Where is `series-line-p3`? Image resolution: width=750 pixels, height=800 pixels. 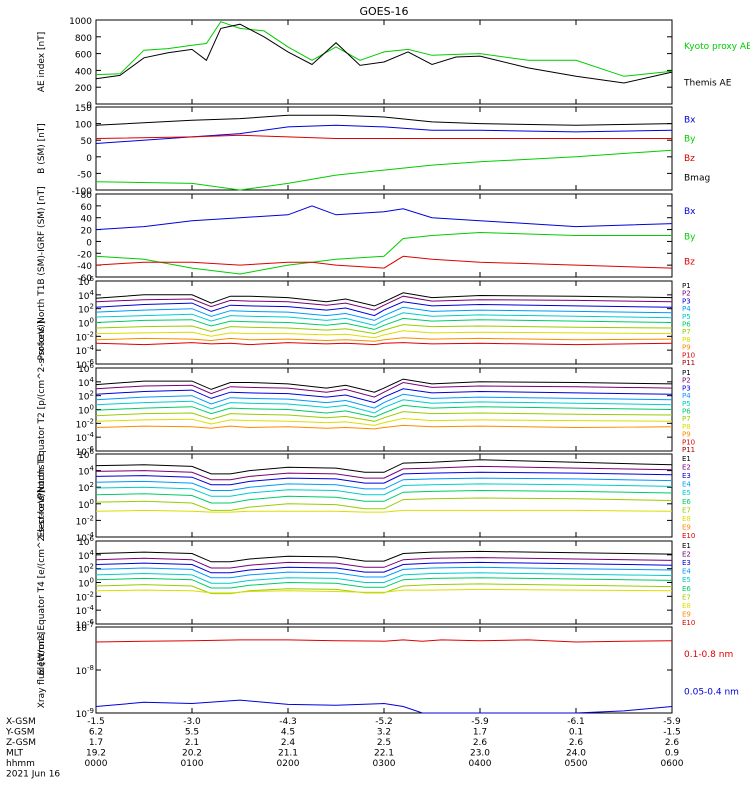
series-line-p3 is located at coordinates (384, 309).